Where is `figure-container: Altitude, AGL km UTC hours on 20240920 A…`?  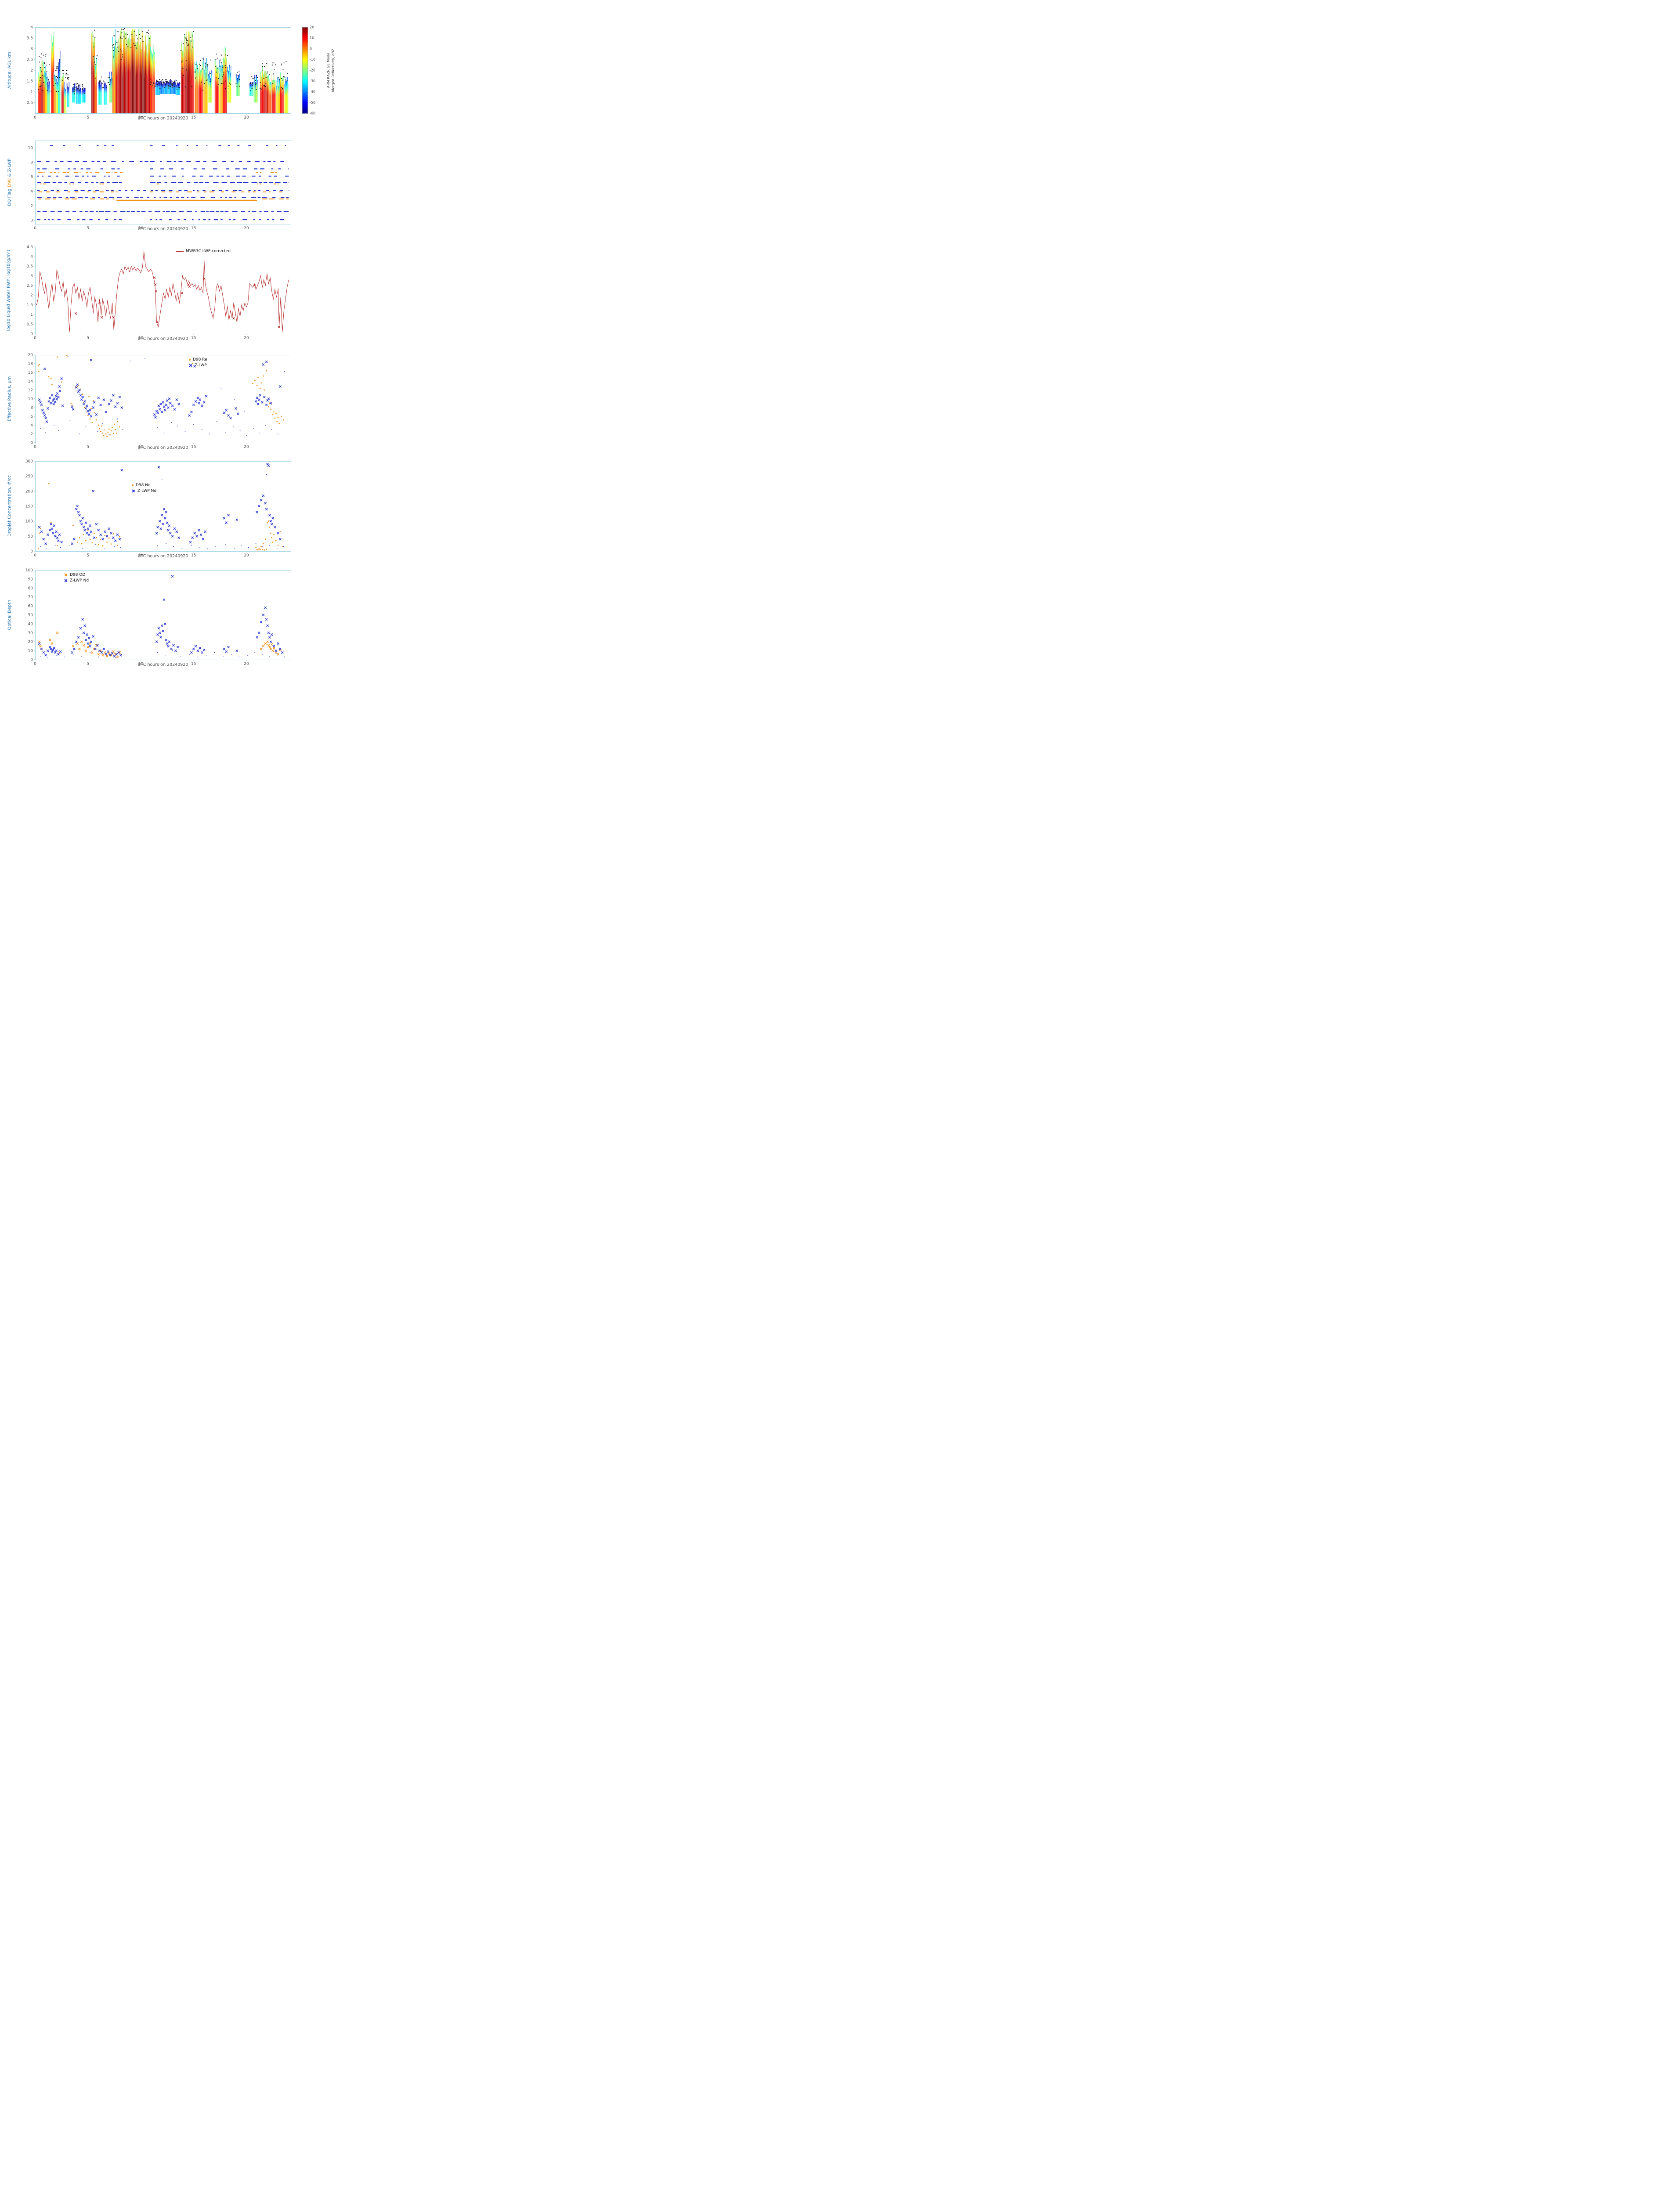 figure-container: Altitude, AGL km UTC hours on 20240920 A… is located at coordinates (186, 347).